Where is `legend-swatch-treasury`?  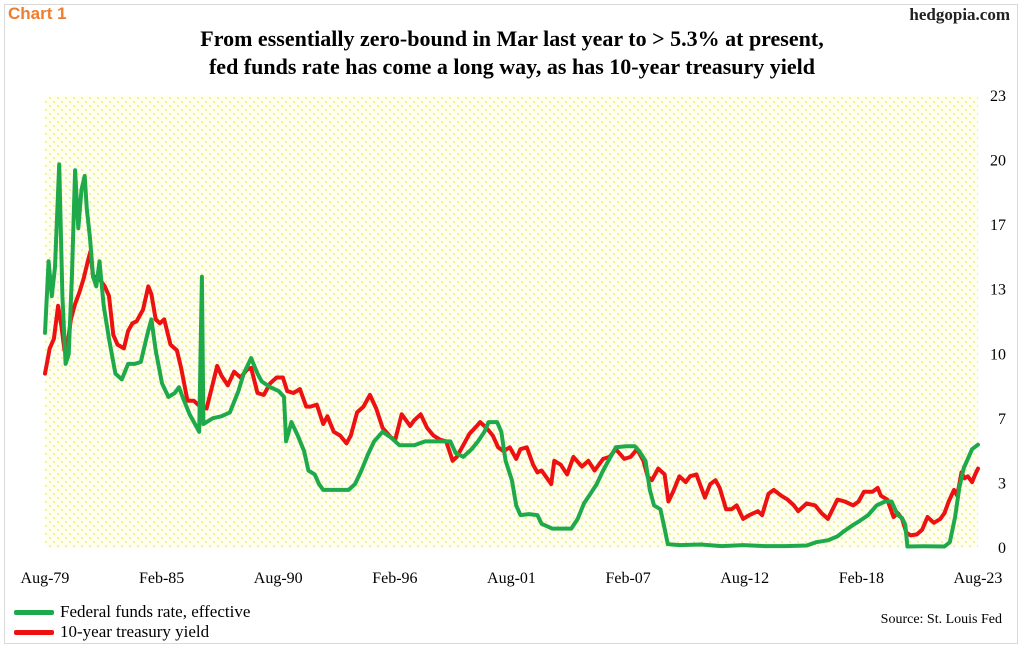
legend-swatch-treasury is located at coordinates (34, 632).